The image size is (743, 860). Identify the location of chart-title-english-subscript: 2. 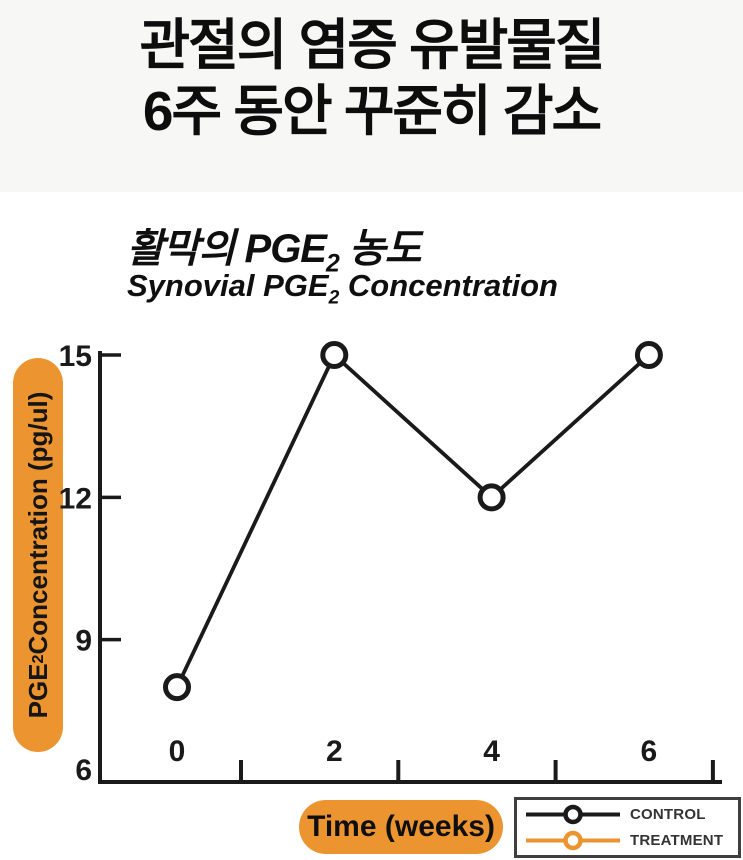
(334, 298).